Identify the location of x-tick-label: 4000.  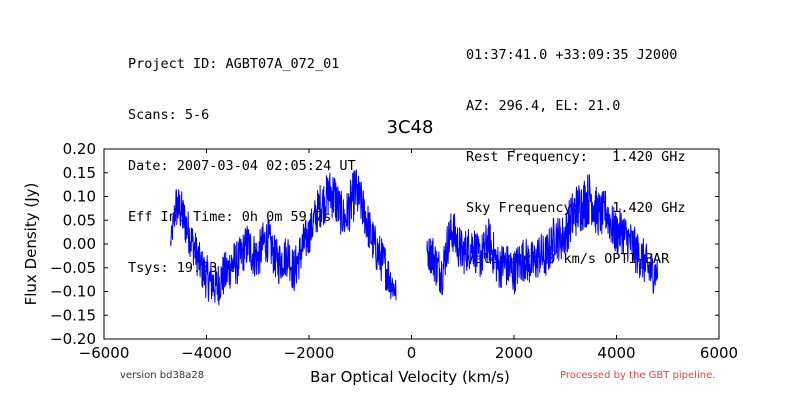
(616, 353).